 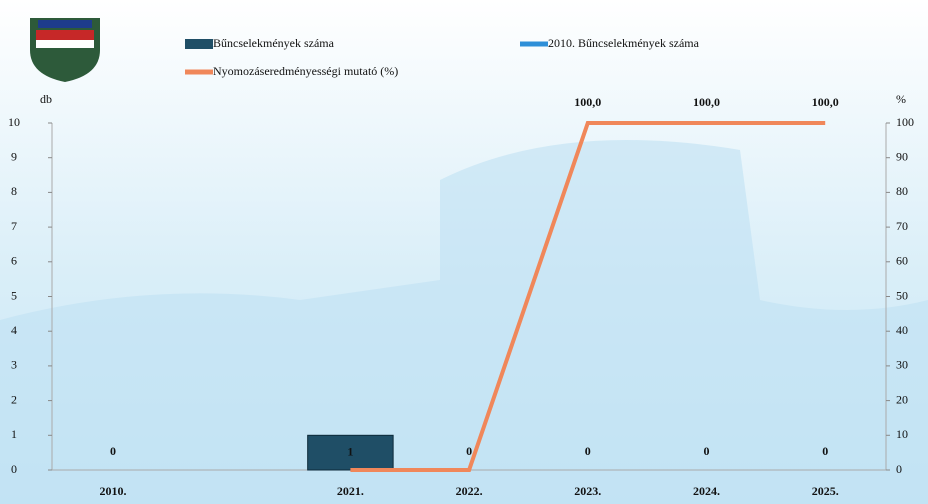 I want to click on x-tick-label: 2024., so click(x=706, y=491).